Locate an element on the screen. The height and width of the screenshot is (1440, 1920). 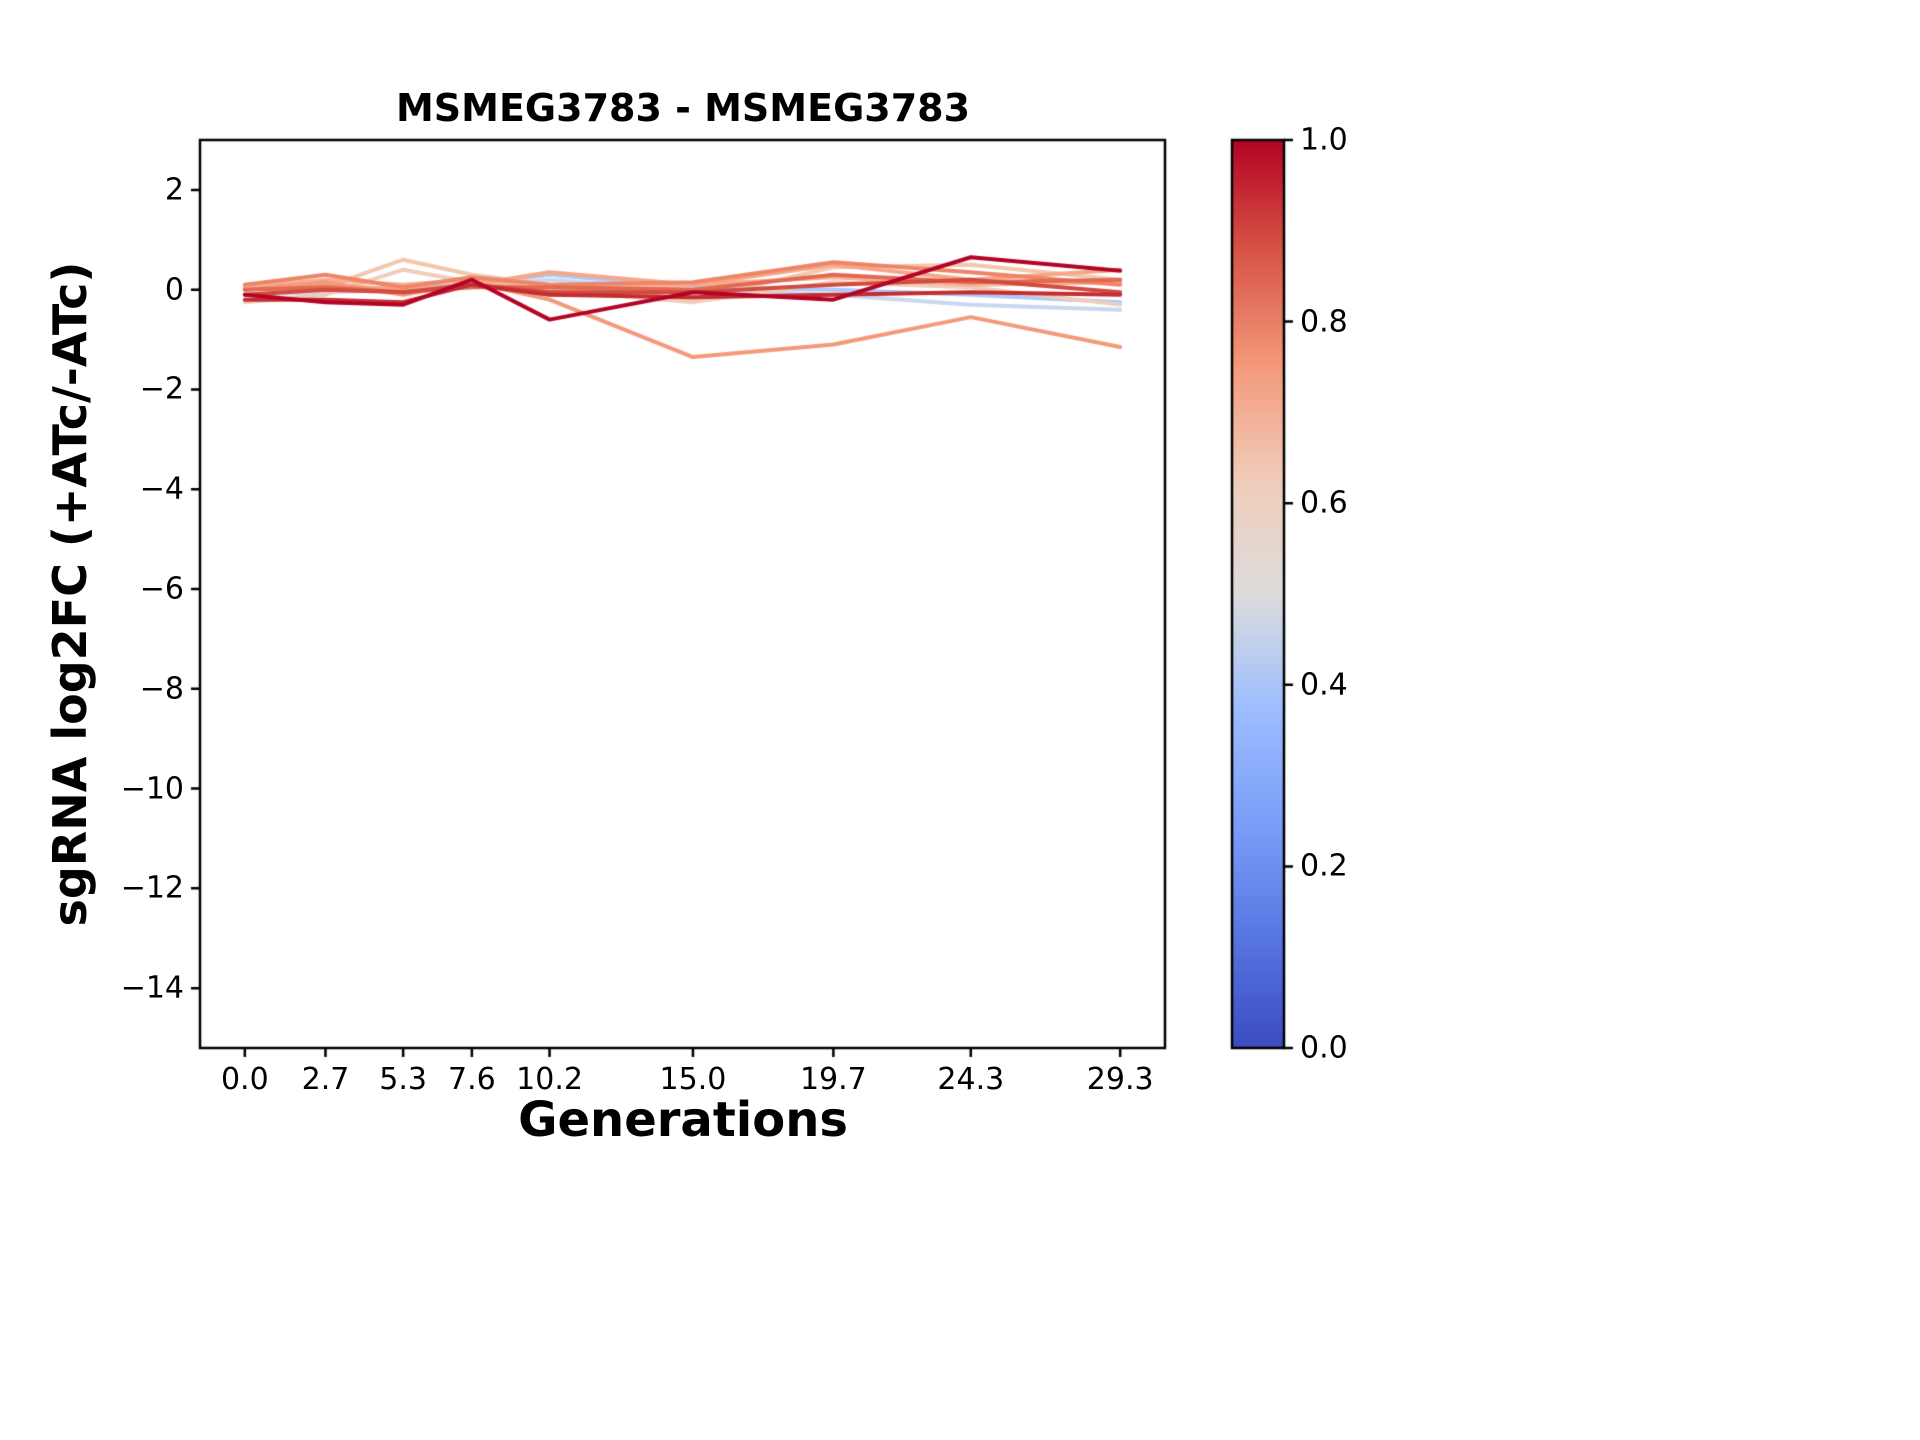
colorbar-tick-label: 1.0 is located at coordinates (1324, 140).